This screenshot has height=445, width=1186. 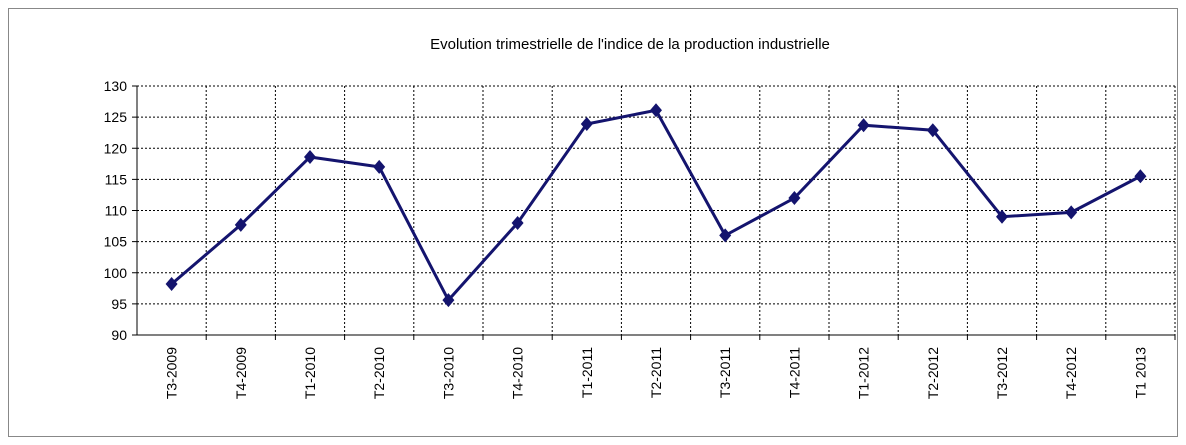 I want to click on x-tick-label: T1-2011, so click(x=587, y=372).